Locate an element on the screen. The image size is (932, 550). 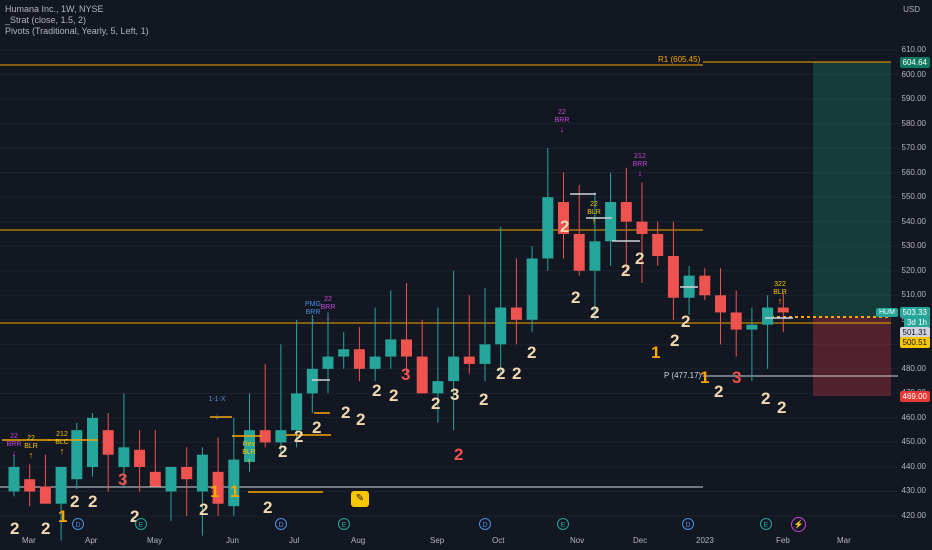
price-tick: 570.00 is located at coordinates (913, 148).